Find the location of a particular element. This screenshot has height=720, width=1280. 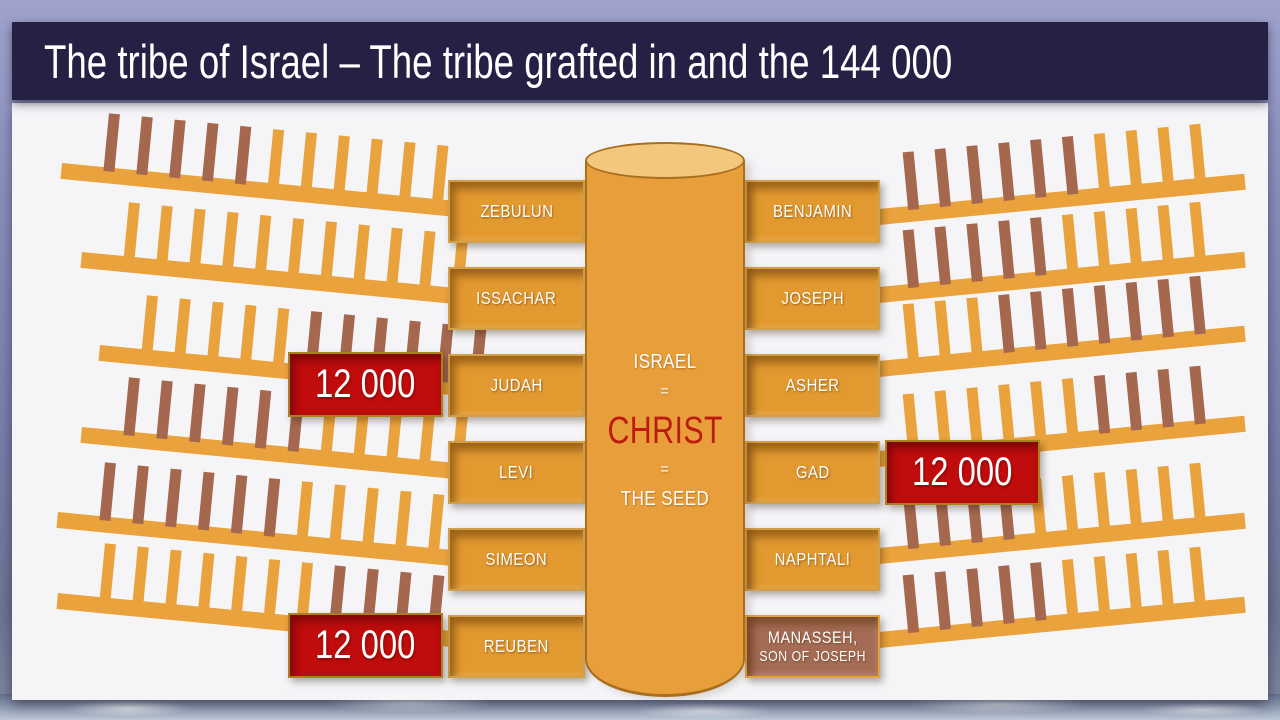

tribe-box-label: MANASSEH, is located at coordinates (812, 637).